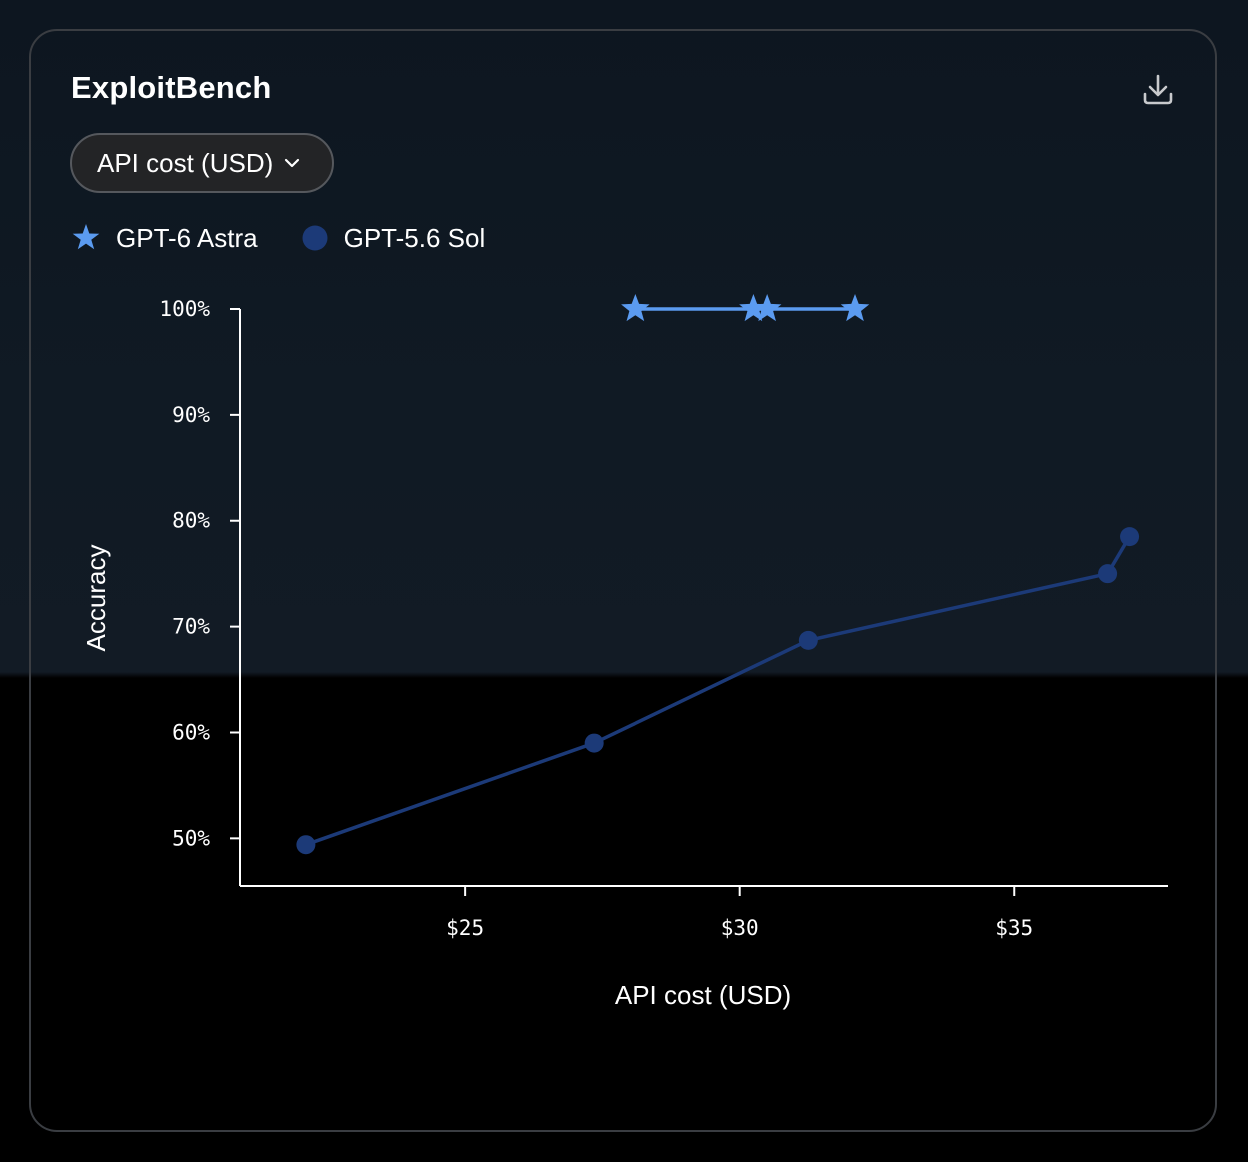  Describe the element at coordinates (187, 237) in the screenshot. I see `legend-label-gpt-6-astra: GPT-6 Astra` at that location.